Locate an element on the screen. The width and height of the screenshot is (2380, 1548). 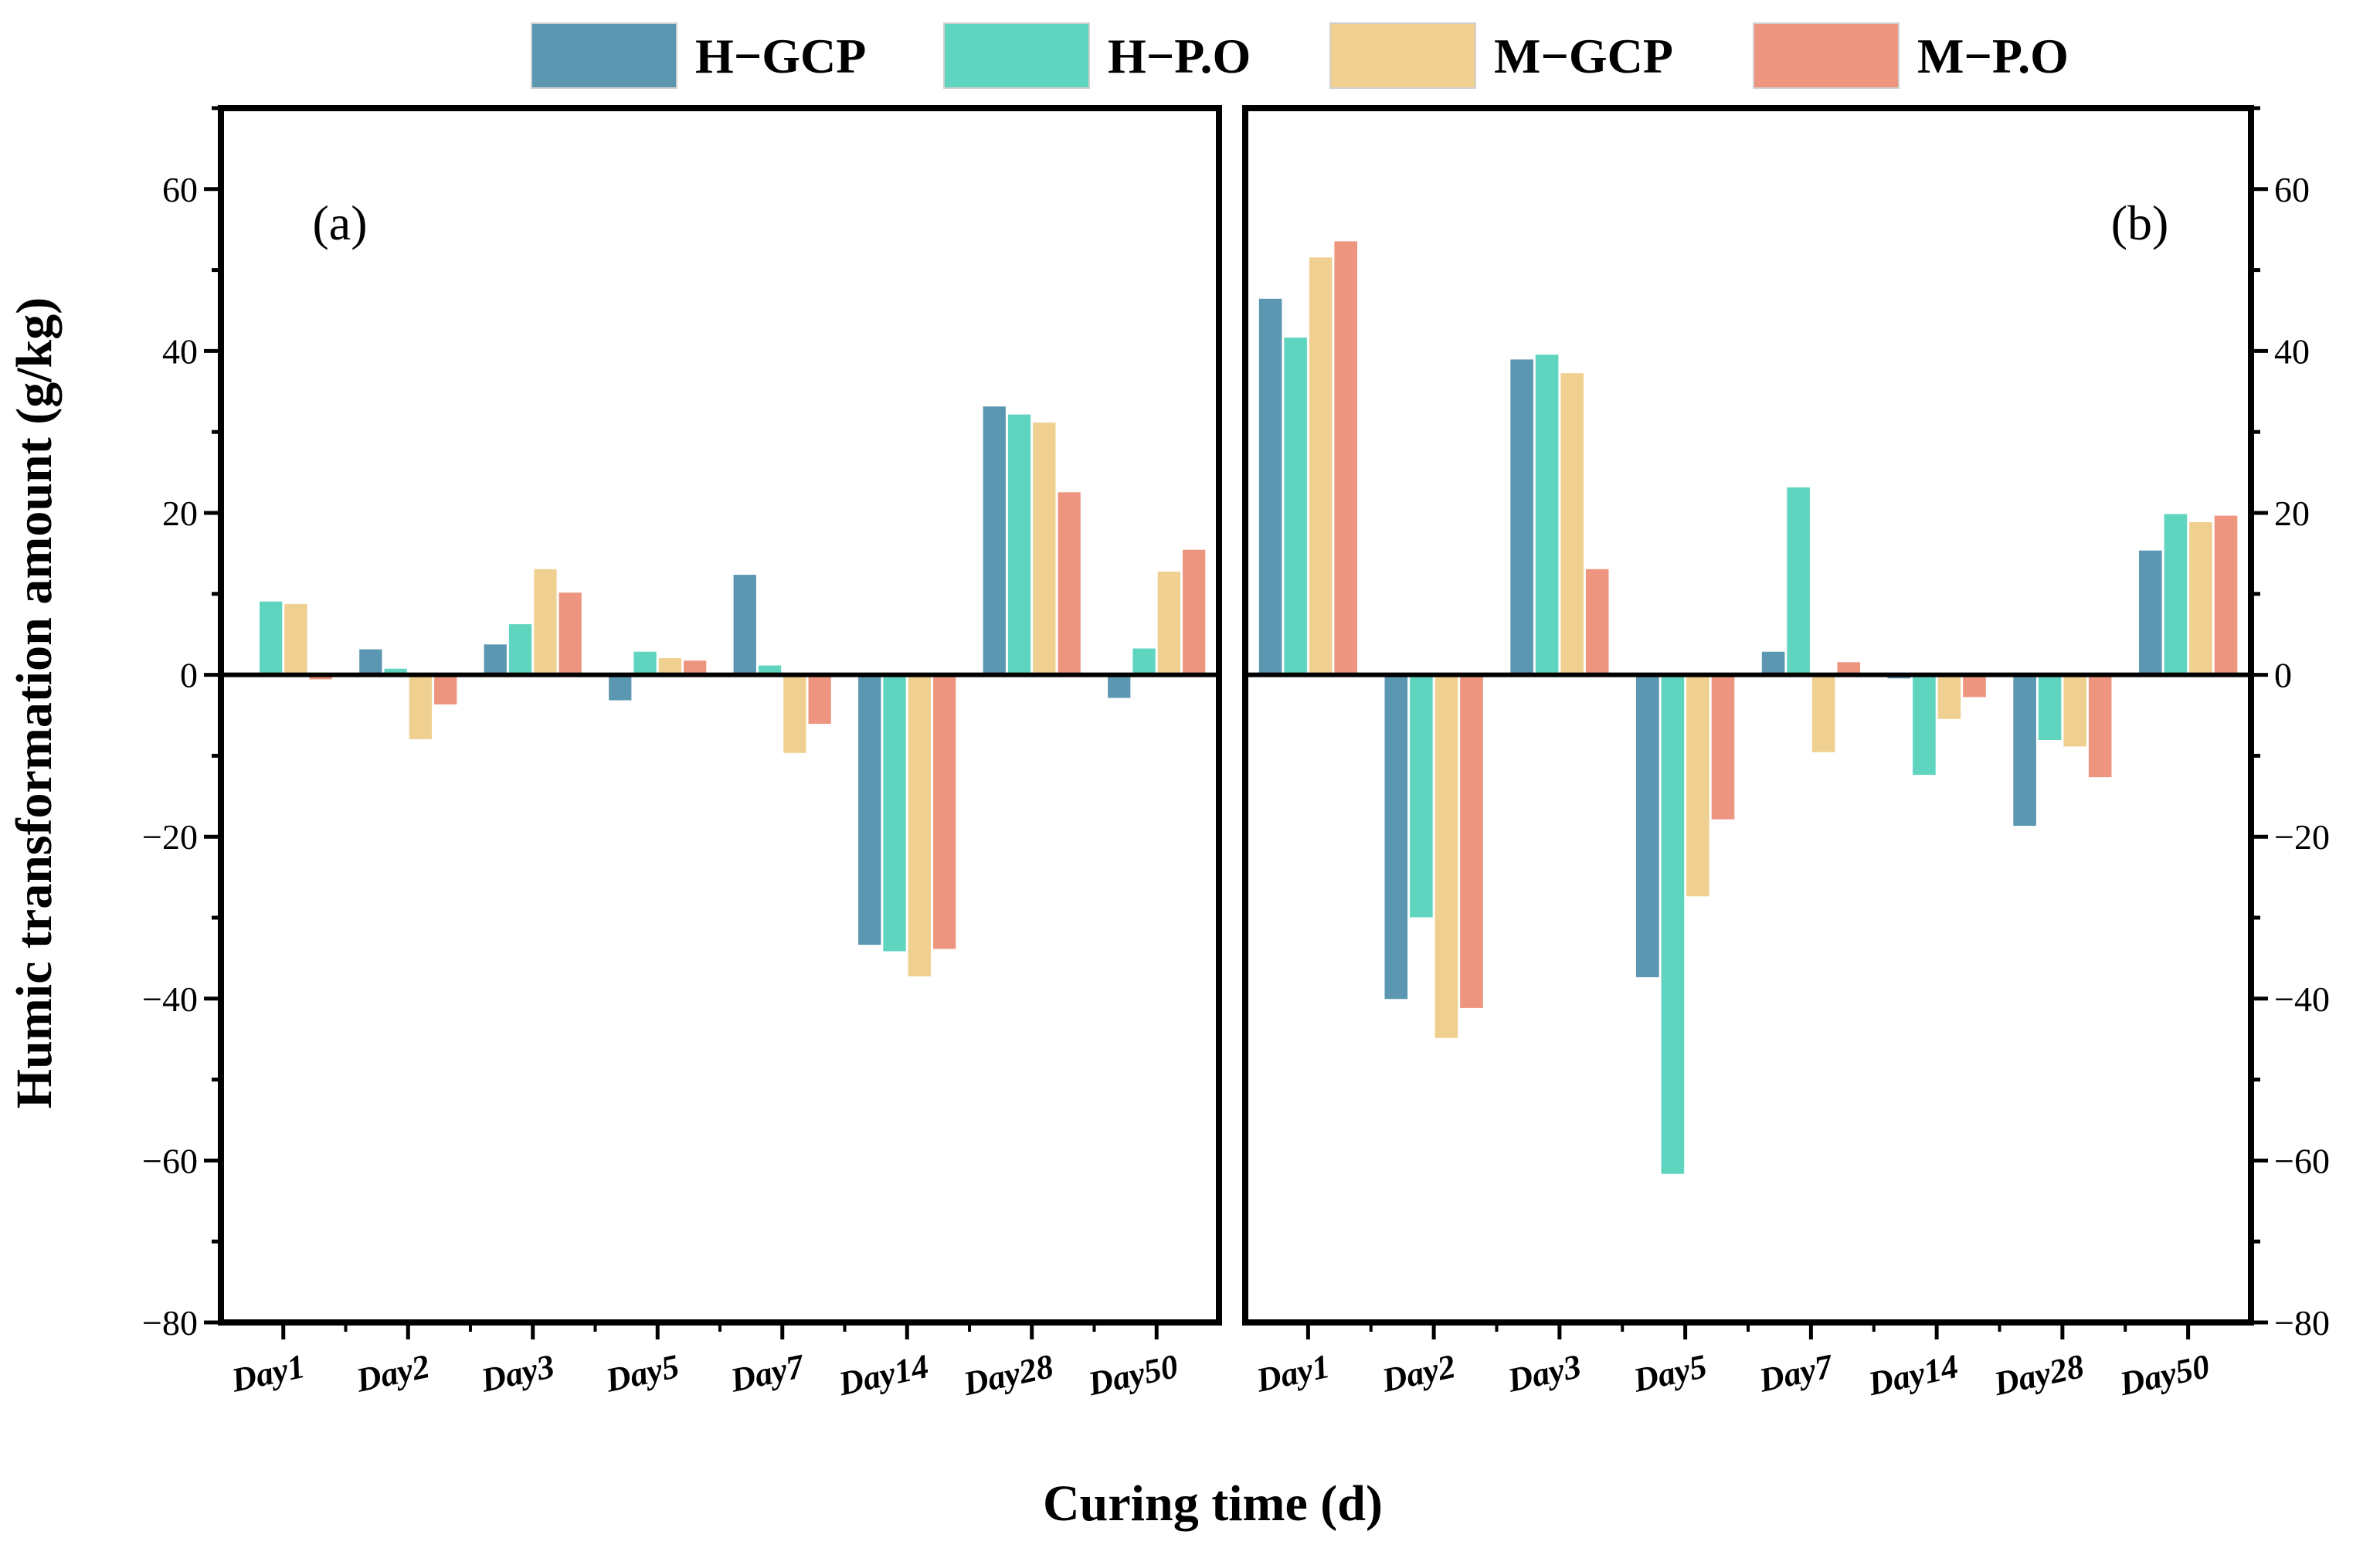
bar-b-Day14-s2 is located at coordinates (1949, 697).